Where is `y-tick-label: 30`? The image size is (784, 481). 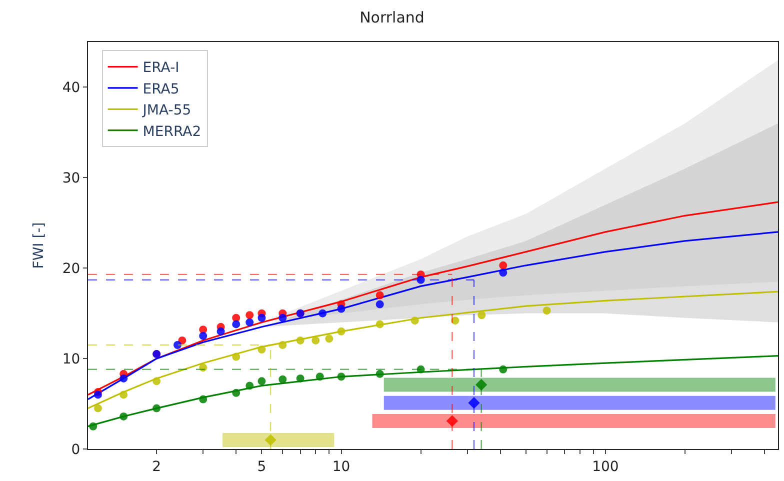 y-tick-label: 30 is located at coordinates (71, 178).